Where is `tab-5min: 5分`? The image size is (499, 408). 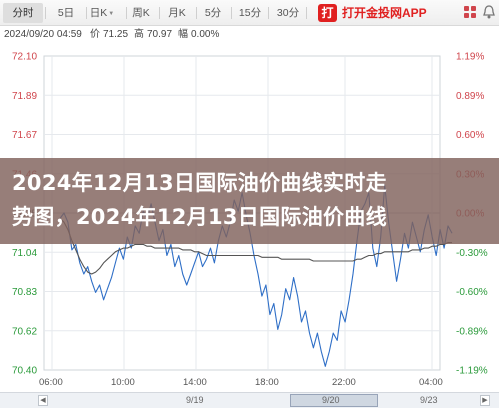
tab-5min: 5分 is located at coordinates (213, 13).